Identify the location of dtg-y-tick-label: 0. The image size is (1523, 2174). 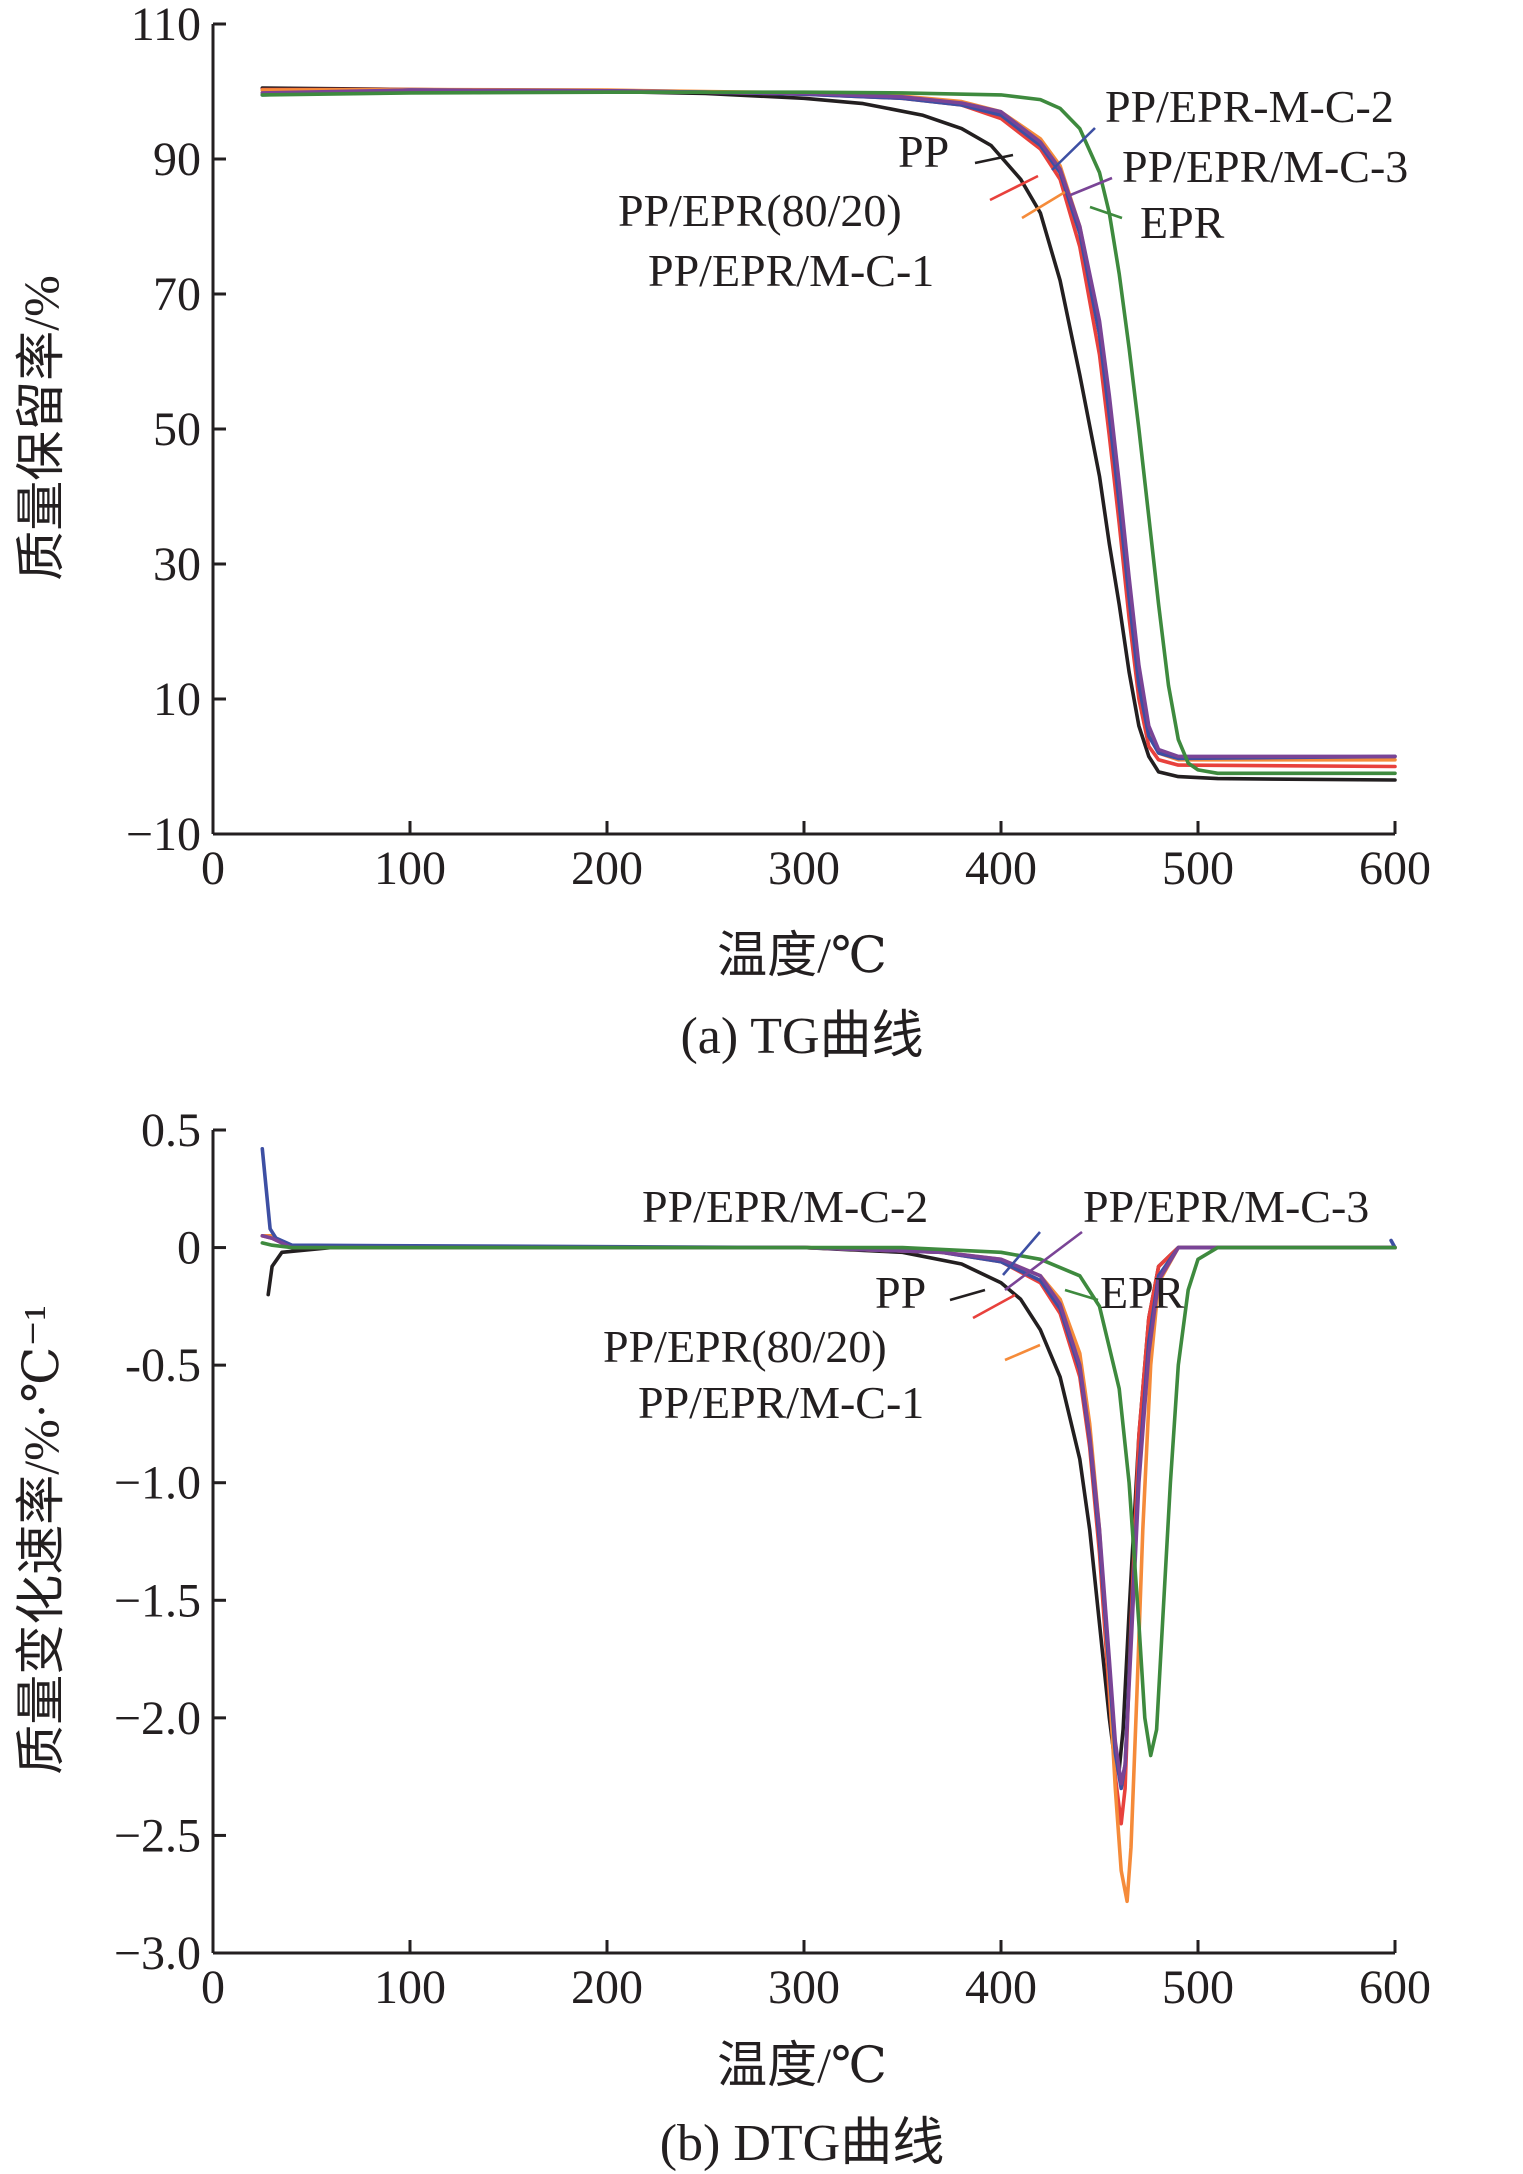
(189, 1248).